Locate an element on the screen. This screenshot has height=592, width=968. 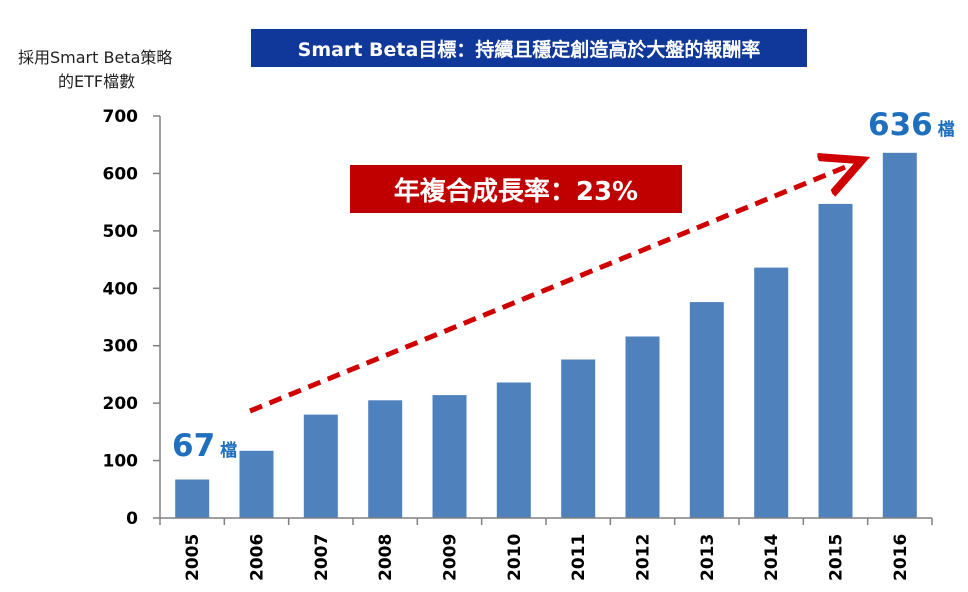
bar-2011 is located at coordinates (578, 438).